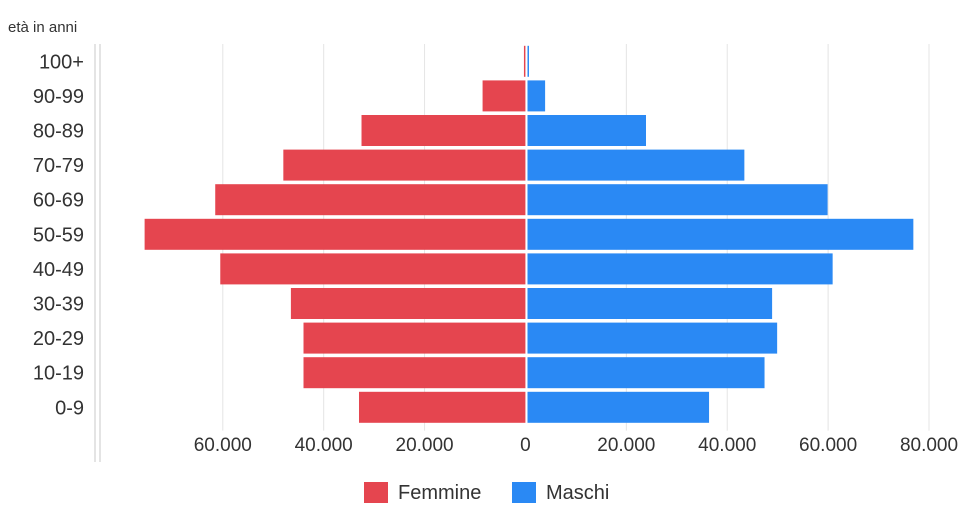  What do you see at coordinates (58, 201) in the screenshot?
I see `y-tick-label: 60-69` at bounding box center [58, 201].